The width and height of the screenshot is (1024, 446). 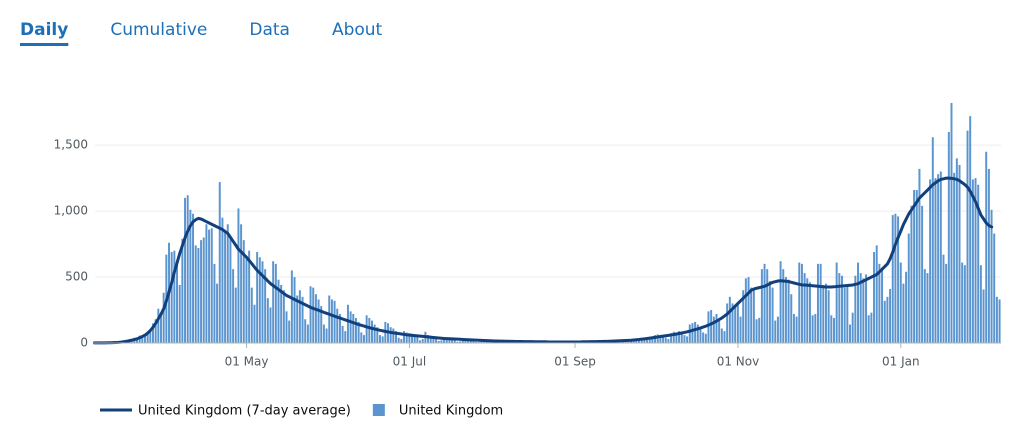 I want to click on tab: Data, so click(x=269, y=30).